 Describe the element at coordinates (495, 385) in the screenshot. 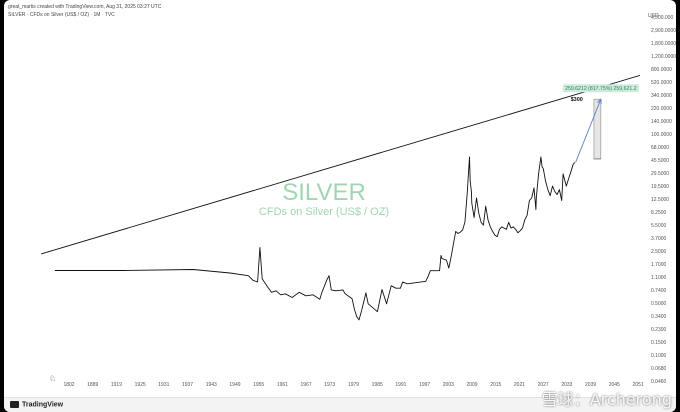

I see `x-tick-label: 2015` at that location.